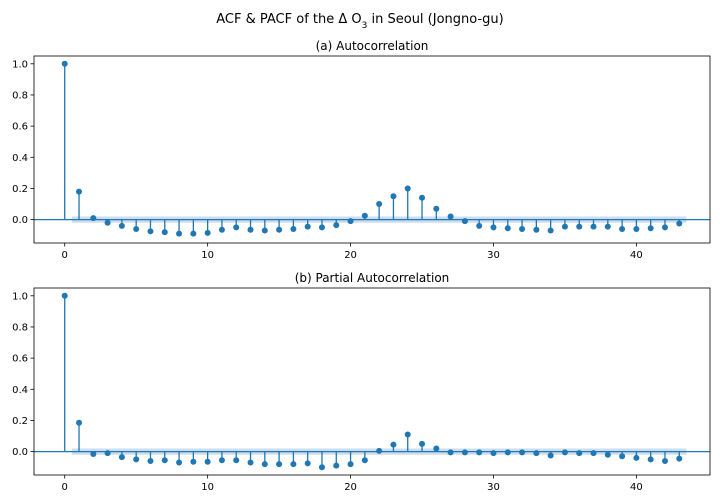 The height and width of the screenshot is (504, 720). Describe the element at coordinates (65, 487) in the screenshot. I see `x-tick-label: 0` at that location.